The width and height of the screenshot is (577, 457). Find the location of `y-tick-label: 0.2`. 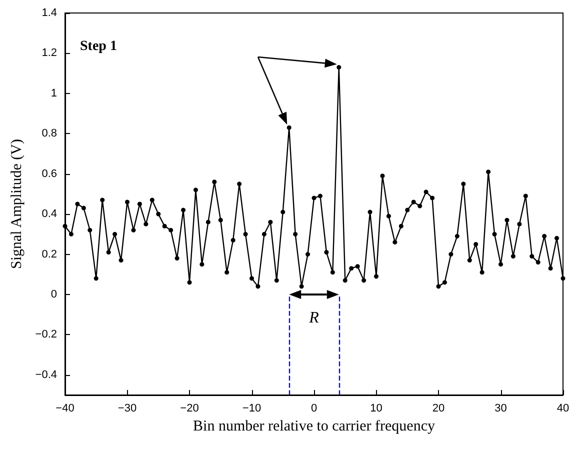

y-tick-label: 0.2 is located at coordinates (49, 254).